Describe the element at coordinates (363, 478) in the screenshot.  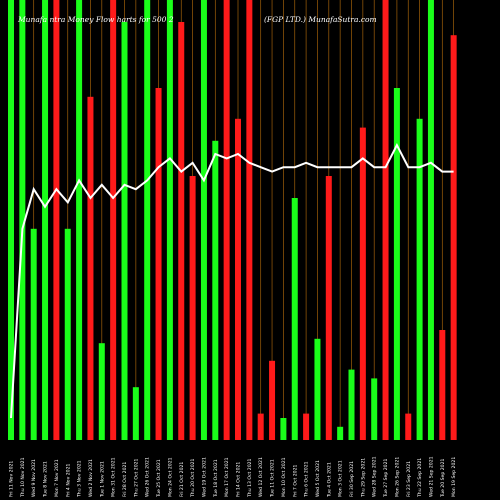
I see `x-tick-label: Thu 29 Sep 2021` at that location.